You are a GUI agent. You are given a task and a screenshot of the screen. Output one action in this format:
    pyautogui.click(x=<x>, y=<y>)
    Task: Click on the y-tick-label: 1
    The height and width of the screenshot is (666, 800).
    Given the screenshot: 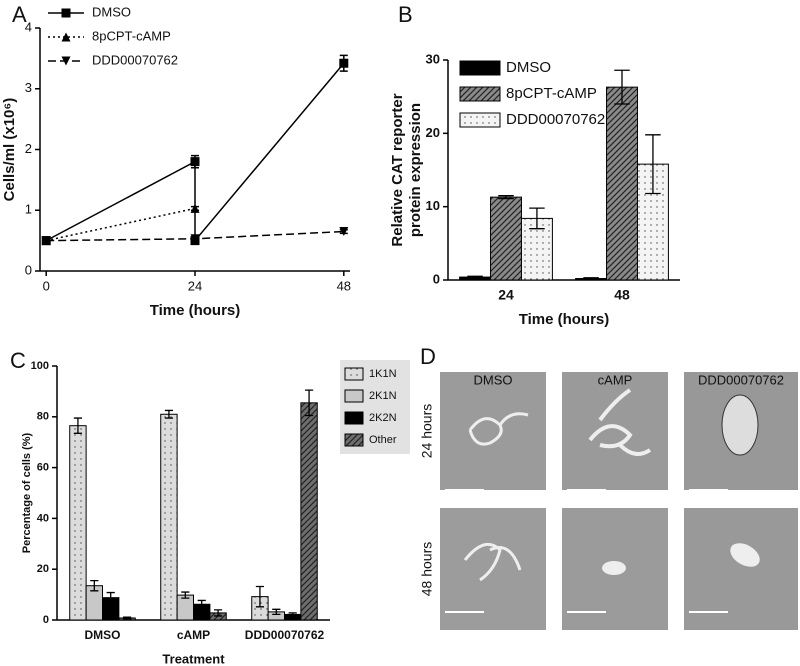 What is the action you would take?
    pyautogui.click(x=28, y=209)
    